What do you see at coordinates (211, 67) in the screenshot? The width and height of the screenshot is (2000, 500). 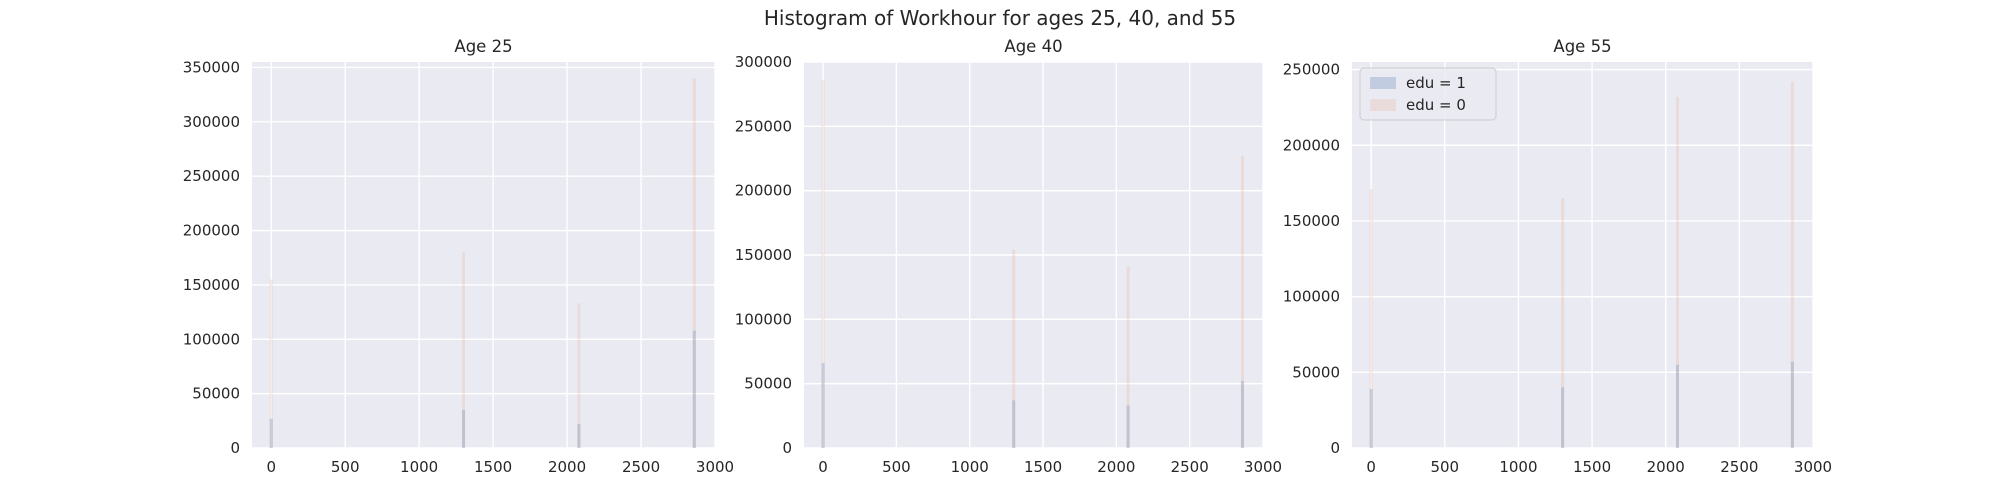 I see `y-tick-label: 350000` at bounding box center [211, 67].